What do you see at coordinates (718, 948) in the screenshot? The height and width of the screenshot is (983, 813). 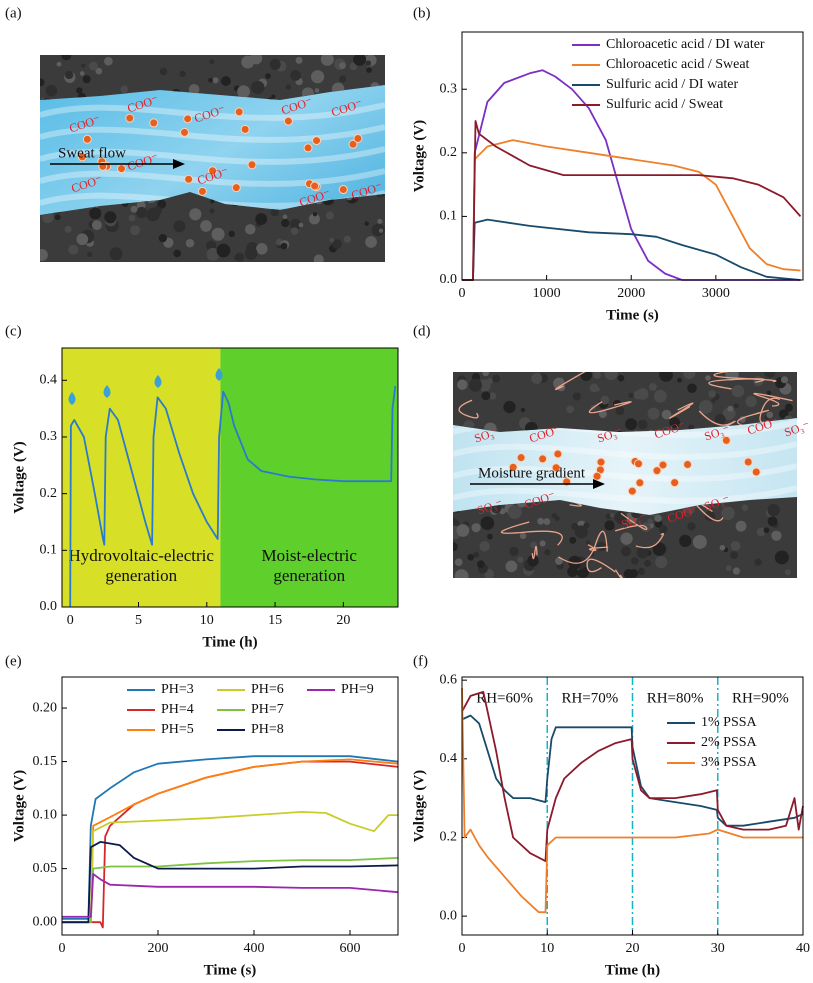 I see `x-tick-label: 30` at bounding box center [718, 948].